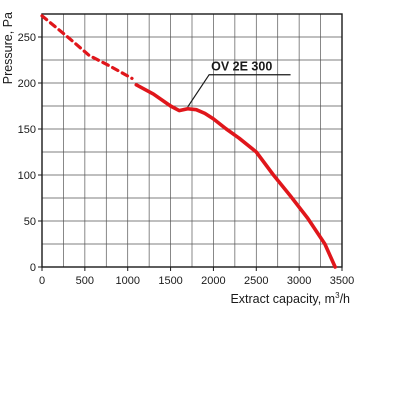 Image resolution: width=400 pixels, height=400 pixels. Describe the element at coordinates (342, 281) in the screenshot. I see `x-tick-label: 3500` at that location.